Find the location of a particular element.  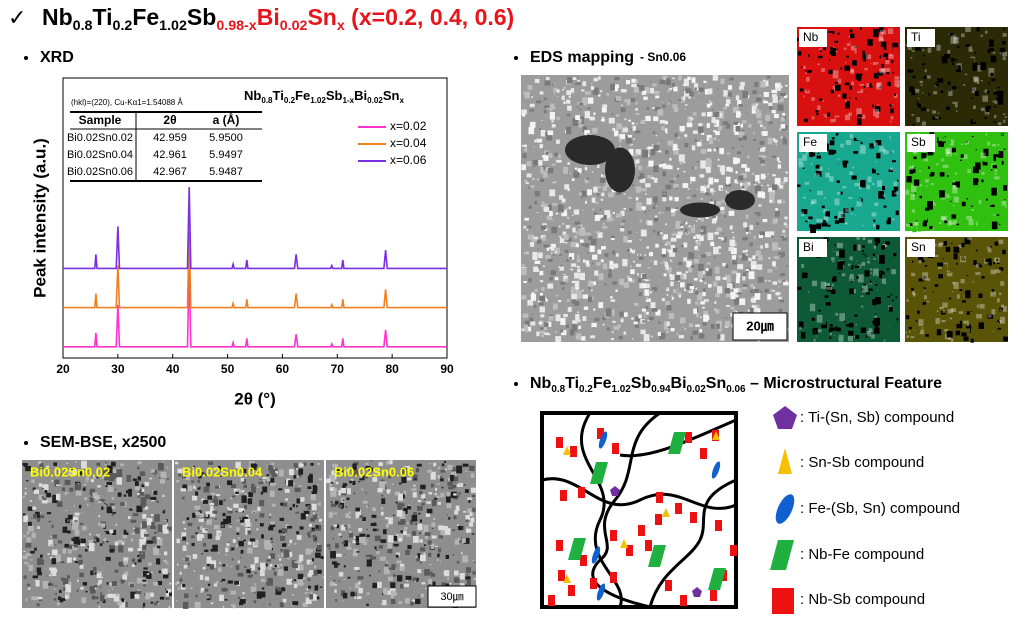

x-tick-label: 50 is located at coordinates (228, 369).